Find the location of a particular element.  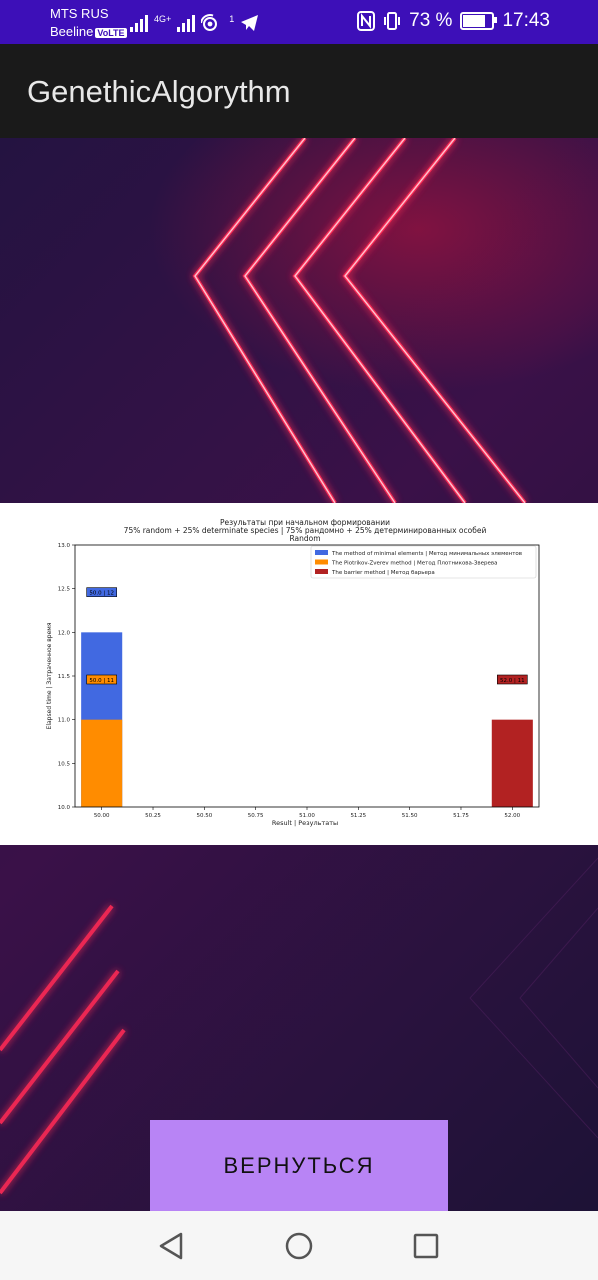

x-tick-label: 51.00 is located at coordinates (307, 816).